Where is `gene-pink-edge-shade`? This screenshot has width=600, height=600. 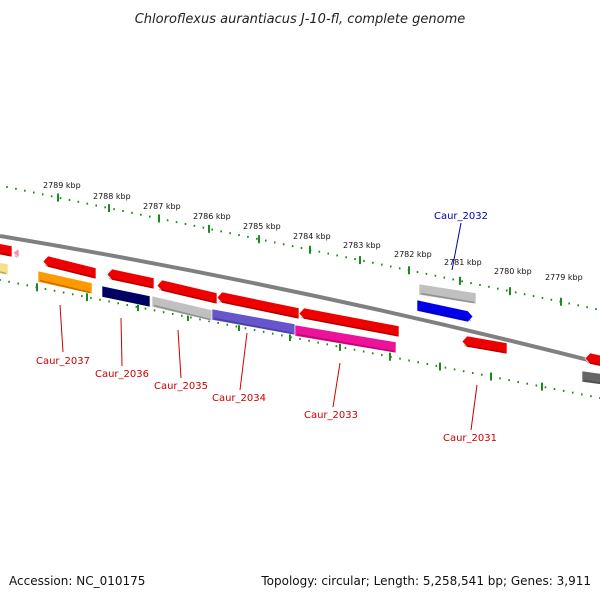
gene-pink-edge-shade is located at coordinates (16, 256).